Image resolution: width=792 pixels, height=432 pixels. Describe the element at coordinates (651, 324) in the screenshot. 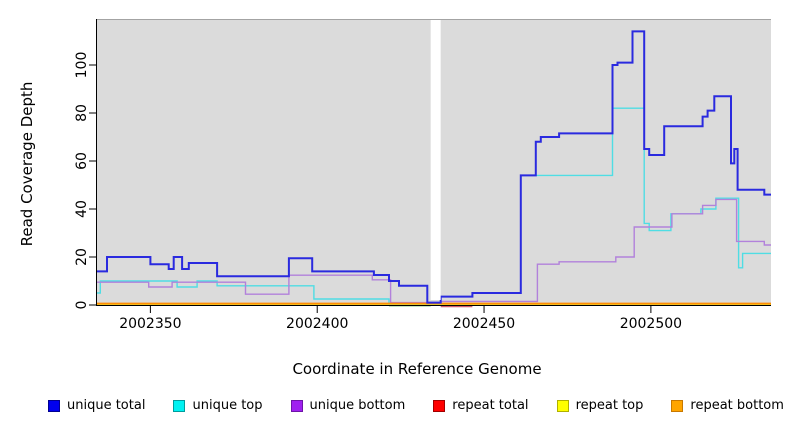

I see `x-tick-label: 2002500` at that location.